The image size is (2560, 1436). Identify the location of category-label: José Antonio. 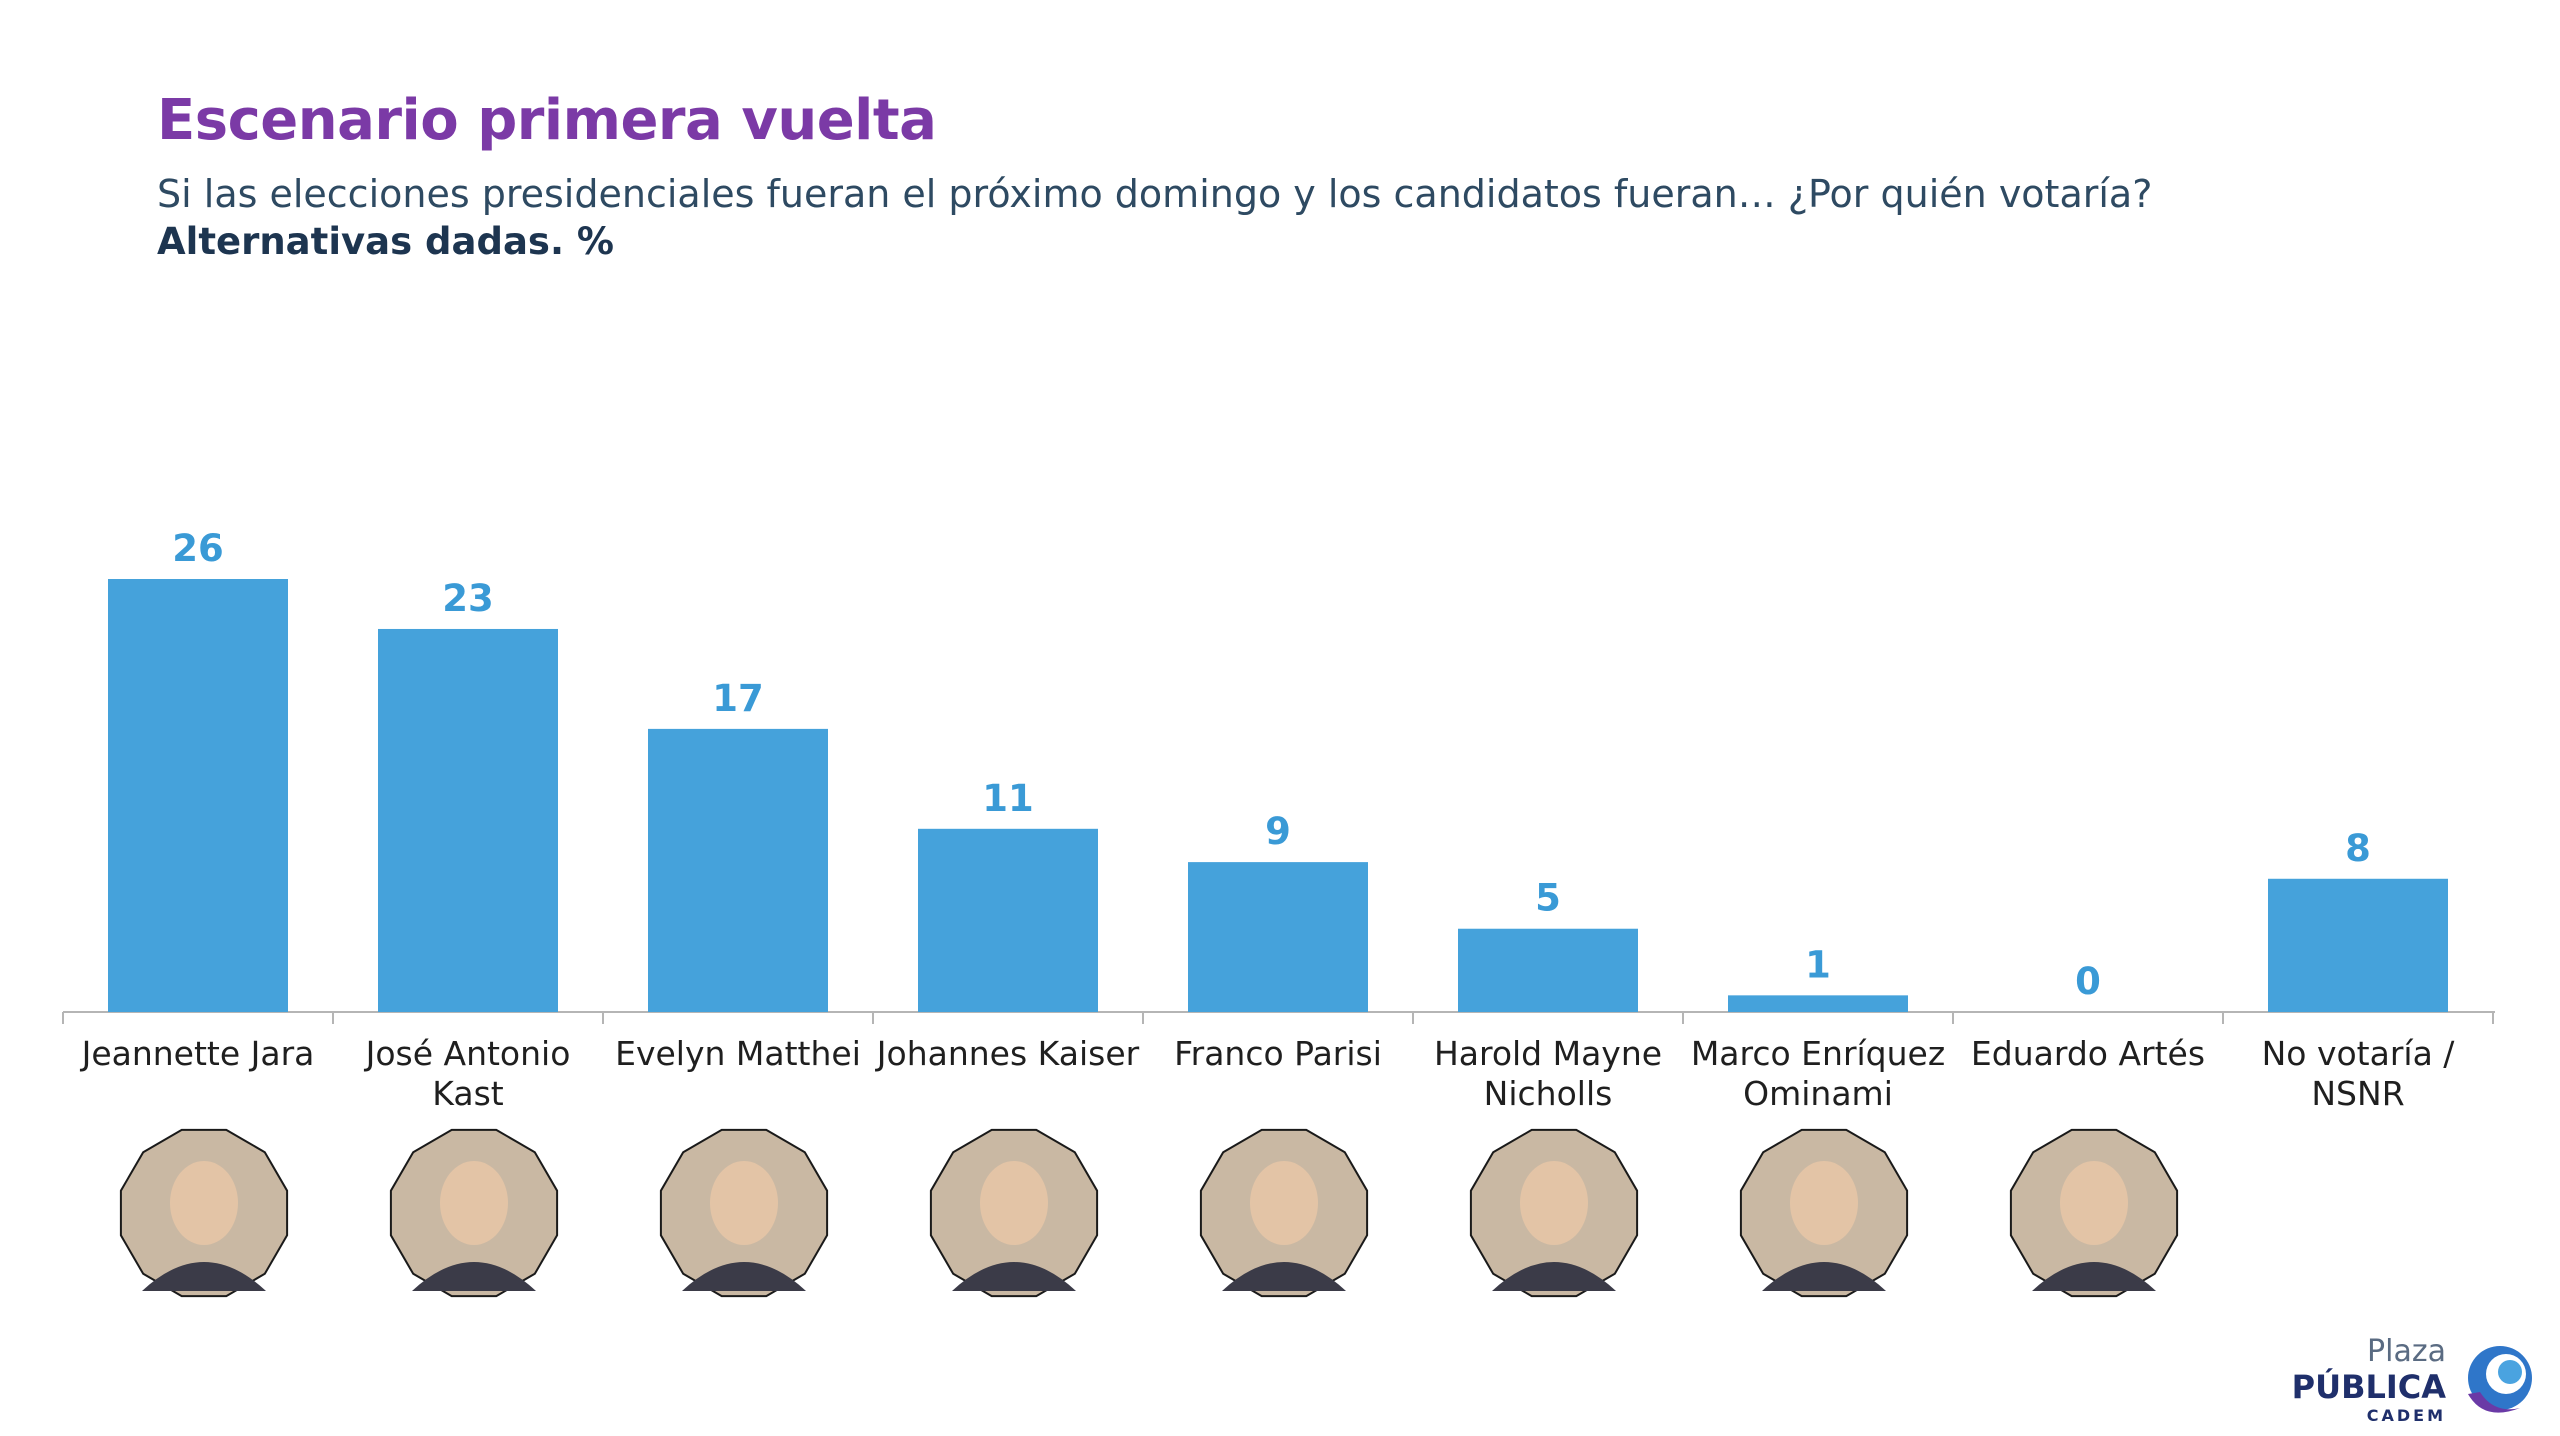
(467, 1053).